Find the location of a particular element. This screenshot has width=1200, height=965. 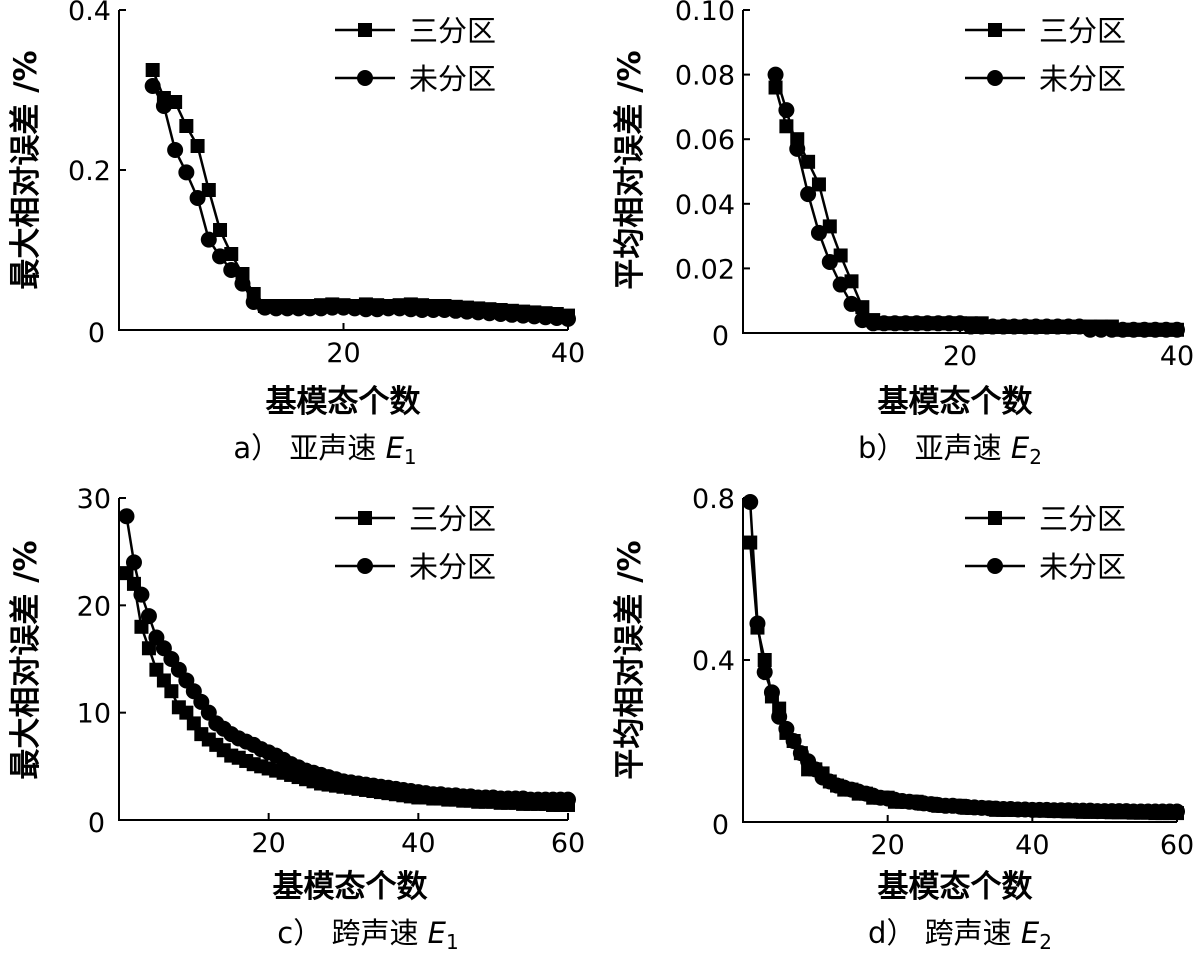

y-axis-label: 最大相对误差 /% is located at coordinates (26, 169).